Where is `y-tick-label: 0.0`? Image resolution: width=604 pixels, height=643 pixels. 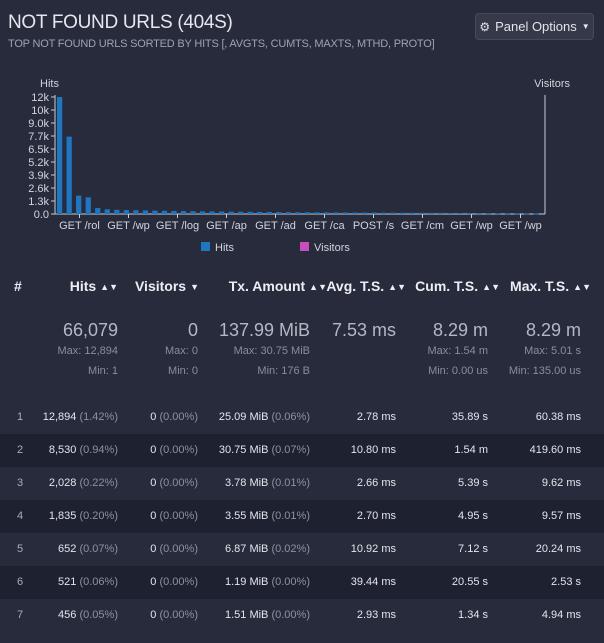
y-tick-label: 0.0 is located at coordinates (41, 215).